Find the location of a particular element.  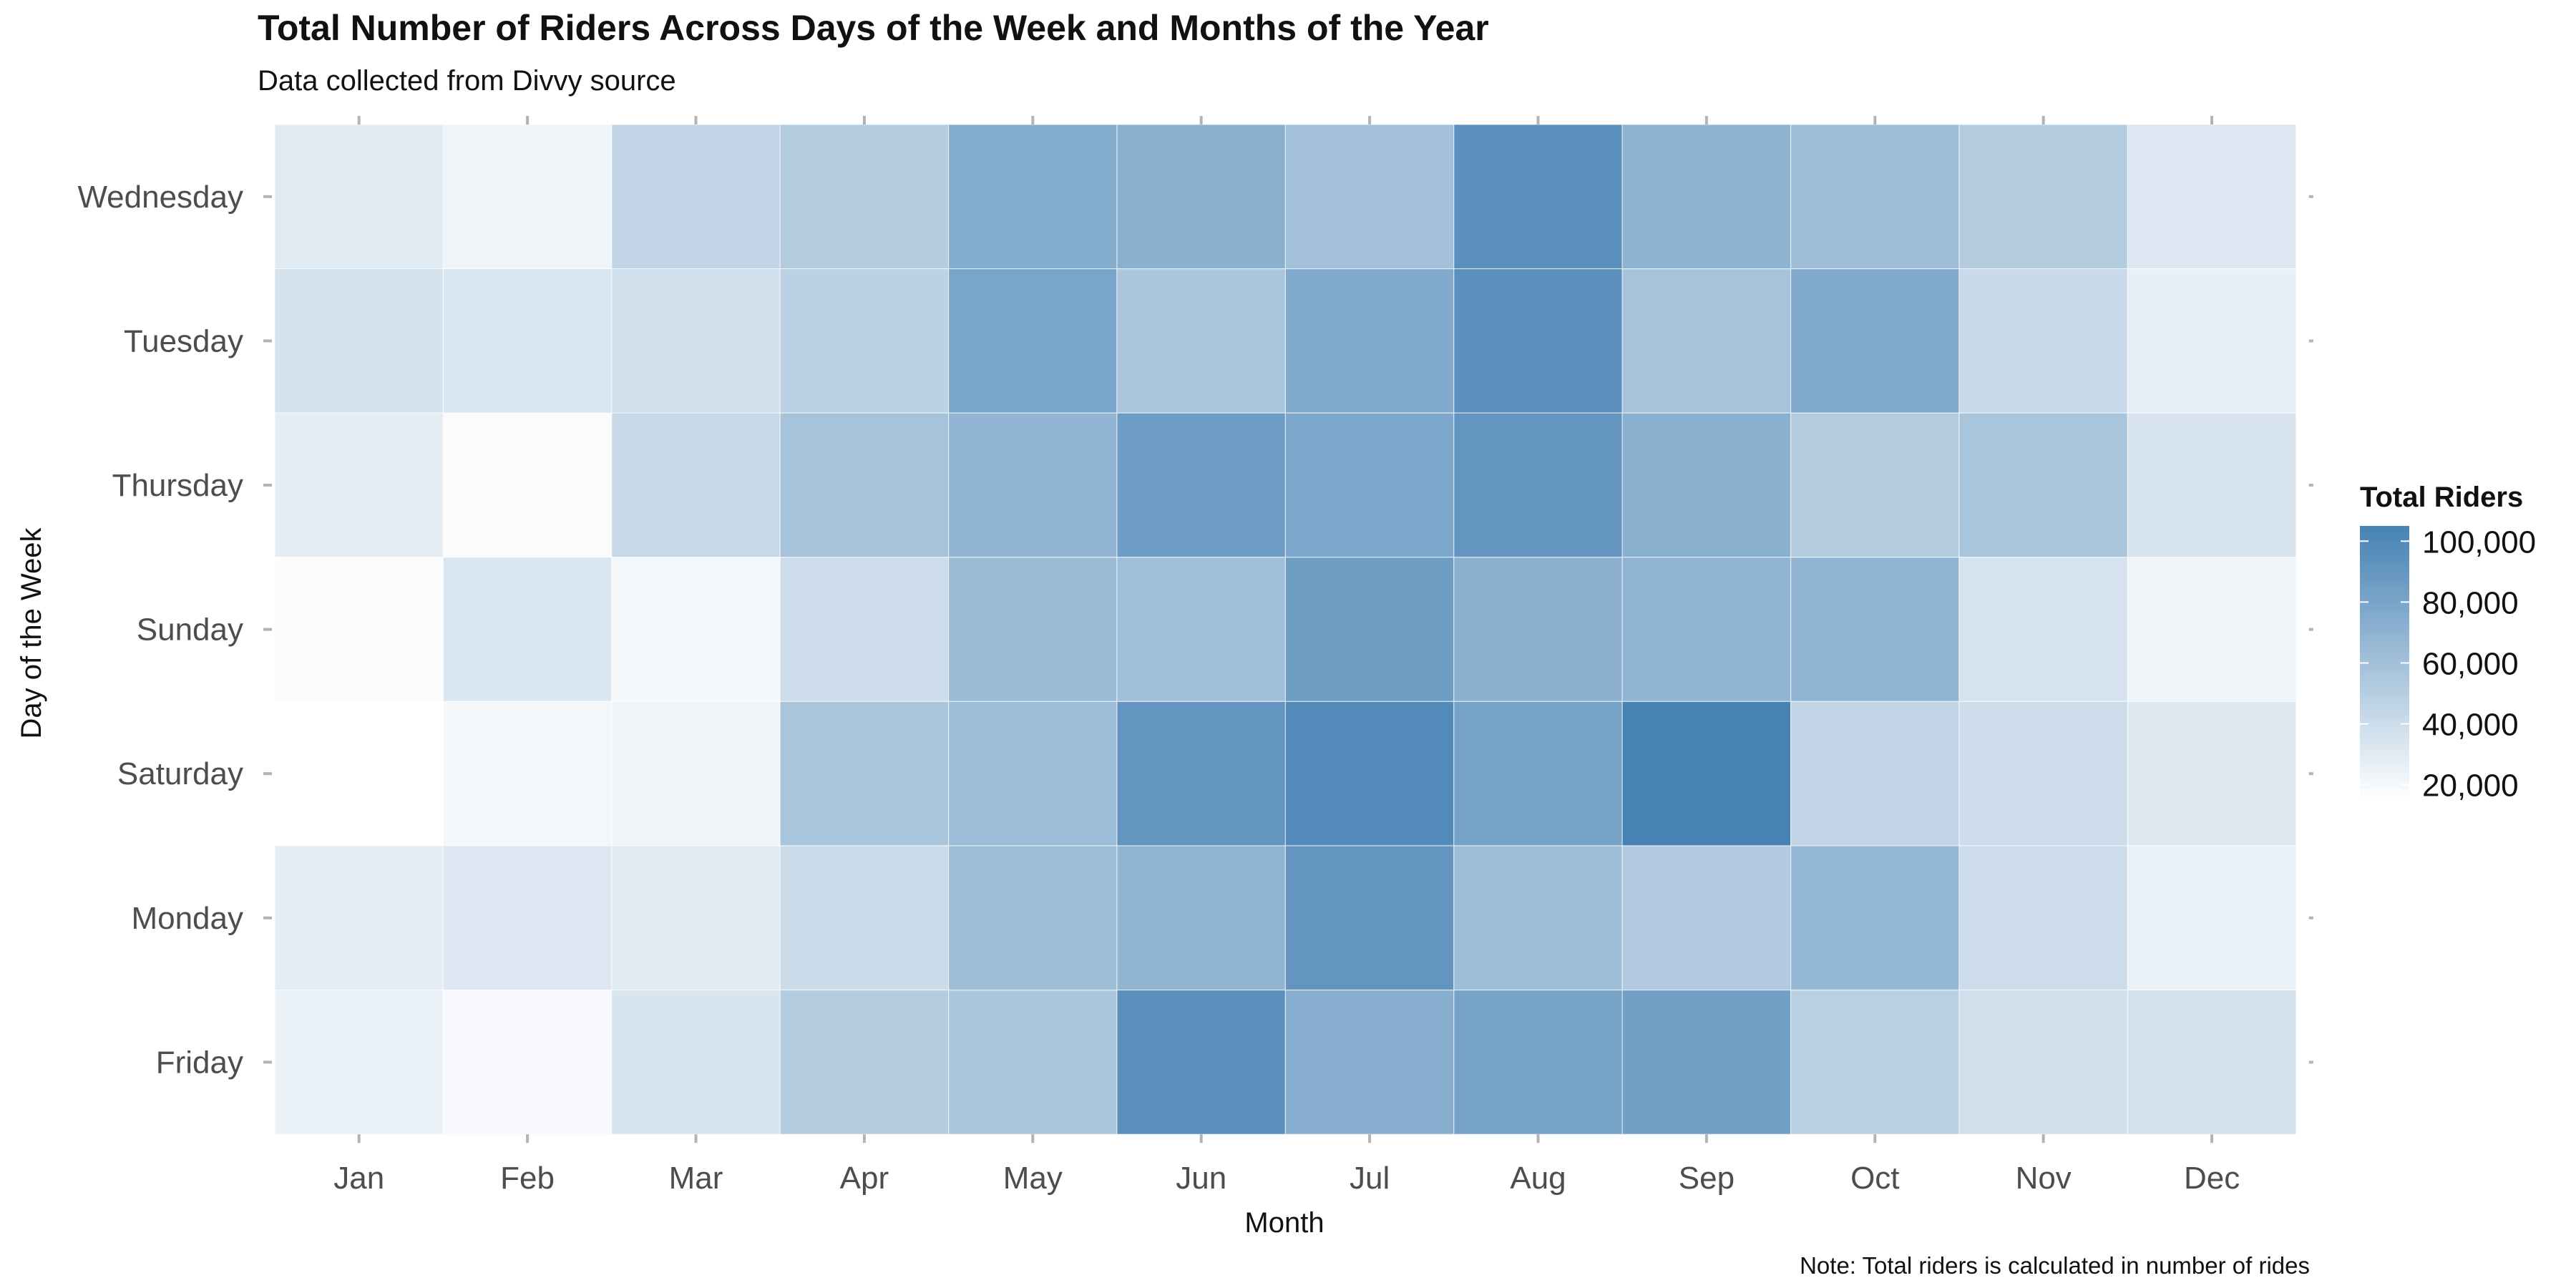

y-tick-label: Friday is located at coordinates (199, 1062).